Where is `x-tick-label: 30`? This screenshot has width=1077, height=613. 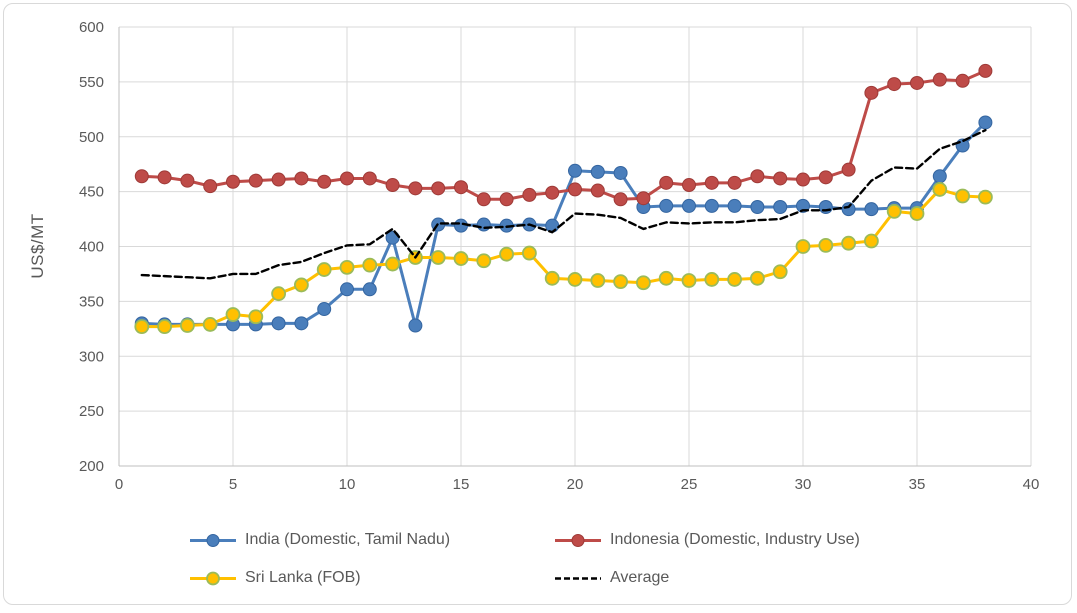 x-tick-label: 30 is located at coordinates (803, 484).